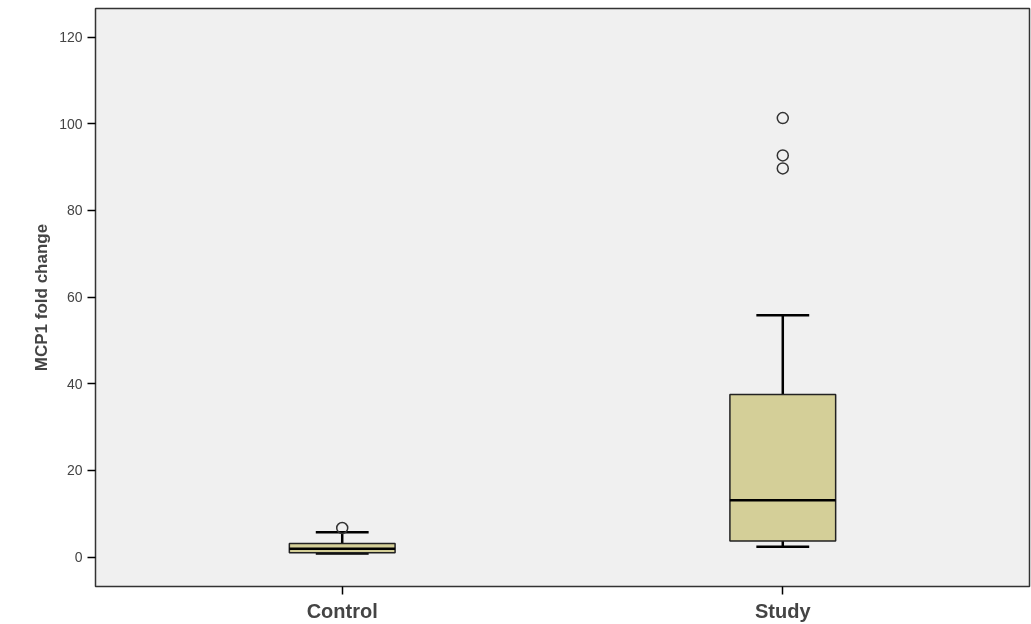 The width and height of the screenshot is (1031, 624). What do you see at coordinates (74, 297) in the screenshot?
I see `y-tick-label: 60` at bounding box center [74, 297].